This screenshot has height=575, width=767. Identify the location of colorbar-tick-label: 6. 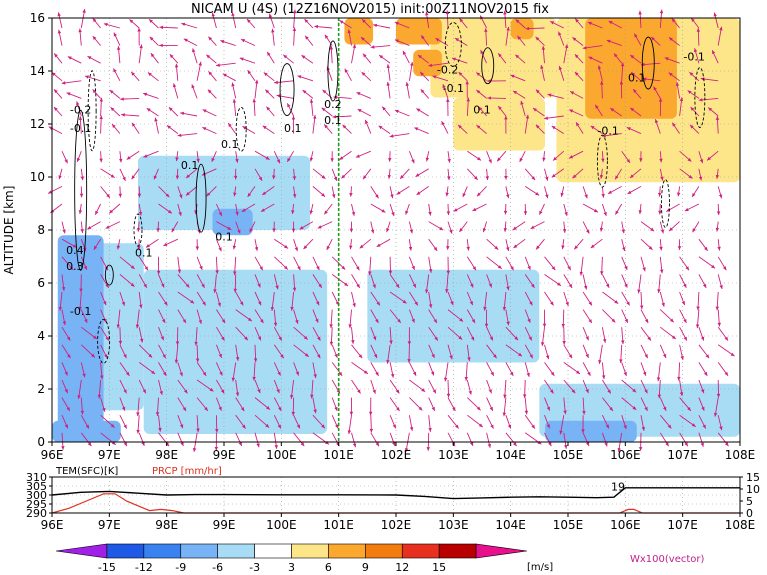
(328, 567).